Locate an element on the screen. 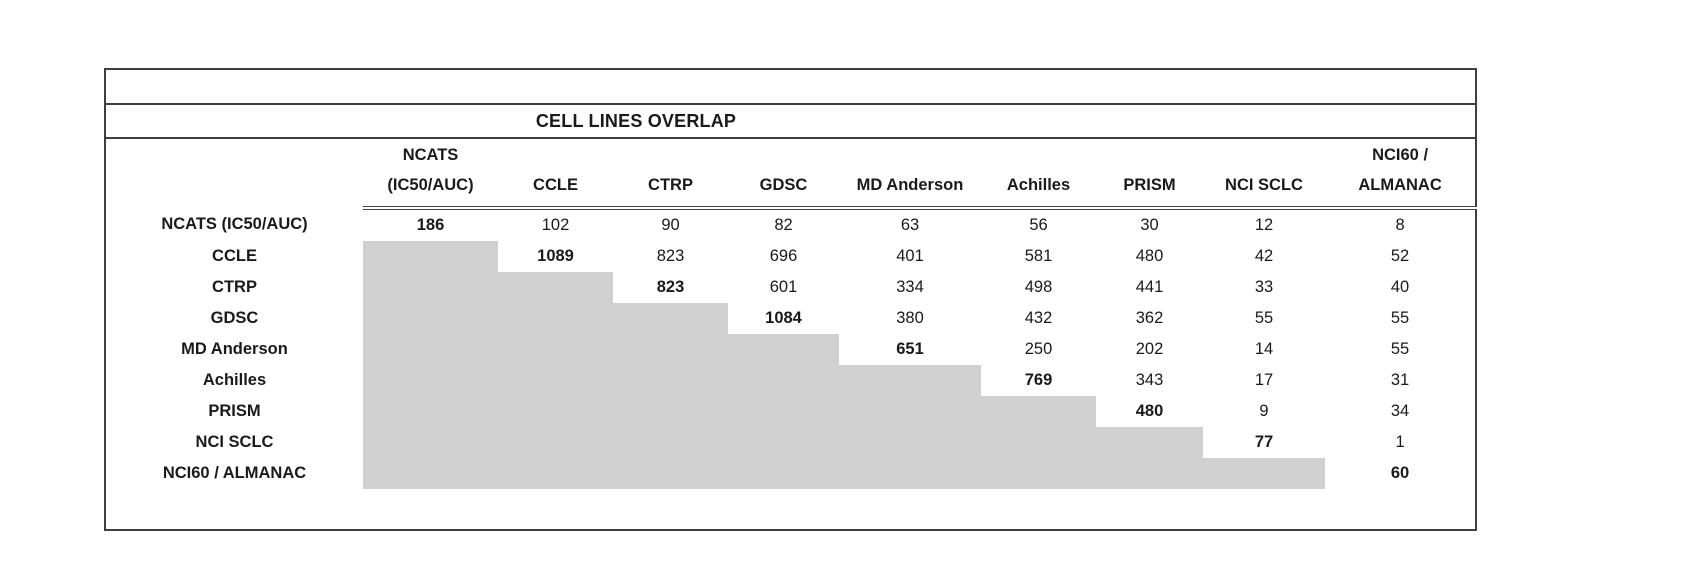 This screenshot has height=562, width=1689. row-label: PRISM is located at coordinates (234, 411).